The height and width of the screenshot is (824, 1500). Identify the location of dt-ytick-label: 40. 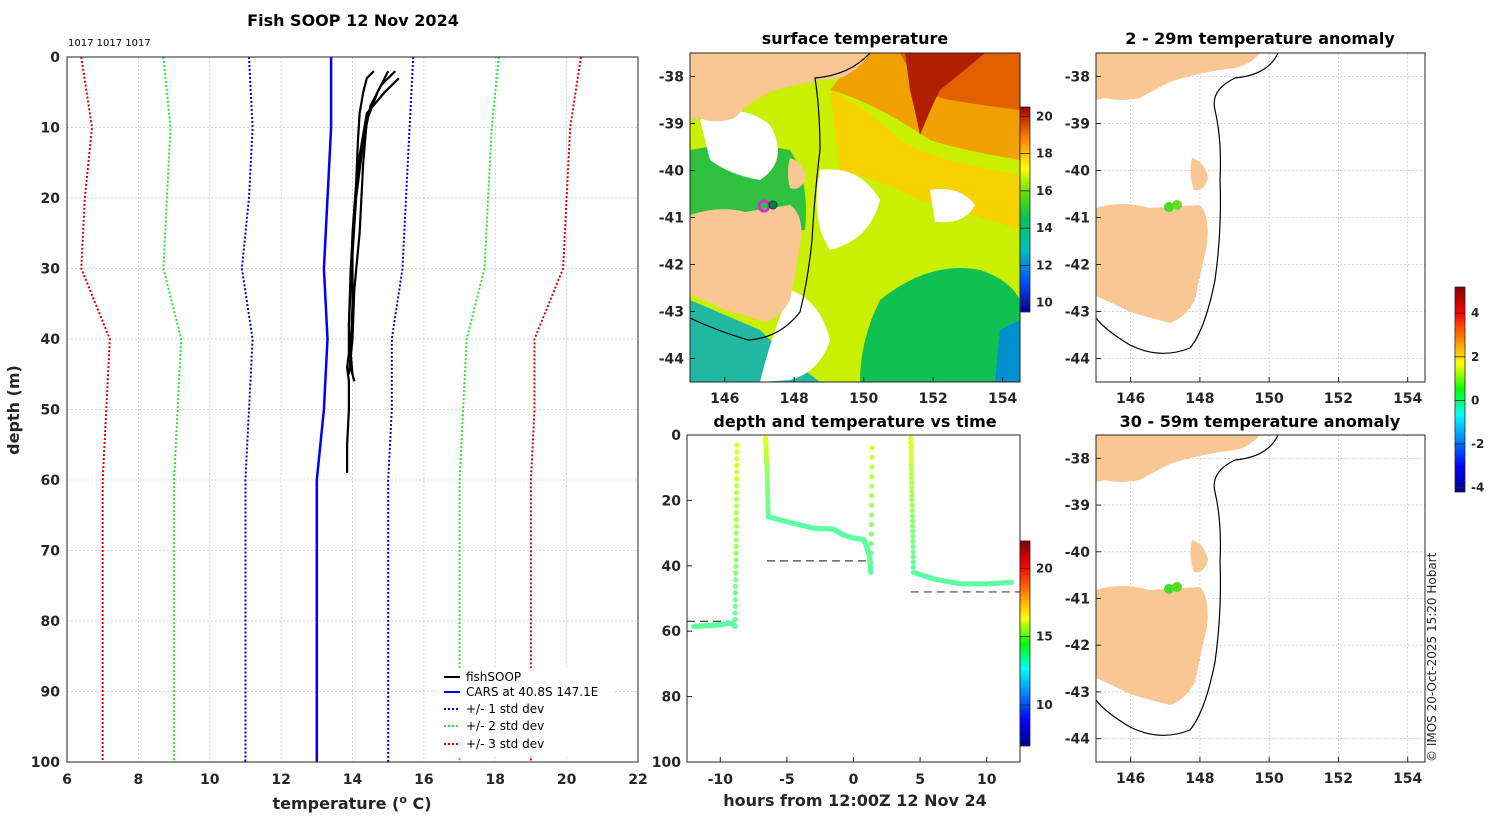
(672, 567).